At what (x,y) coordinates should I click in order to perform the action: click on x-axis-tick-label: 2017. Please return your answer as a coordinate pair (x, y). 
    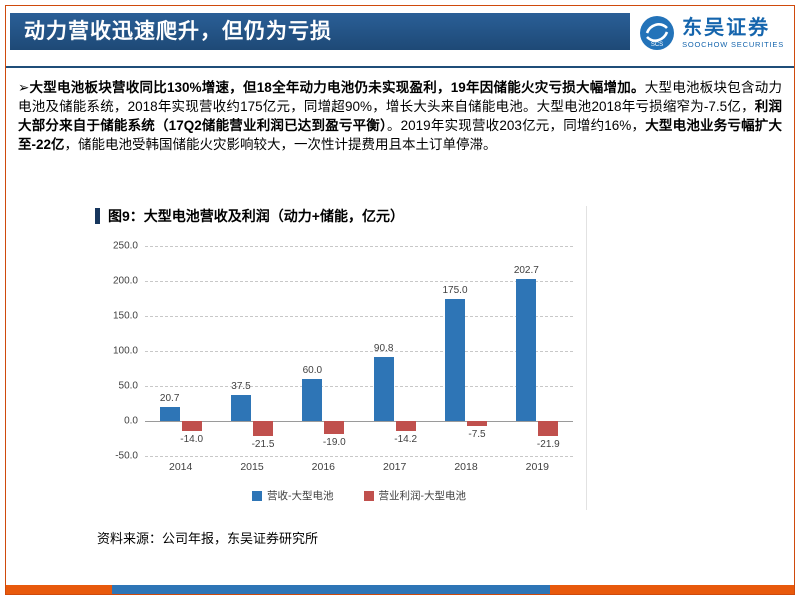
    Looking at the image, I should click on (394, 467).